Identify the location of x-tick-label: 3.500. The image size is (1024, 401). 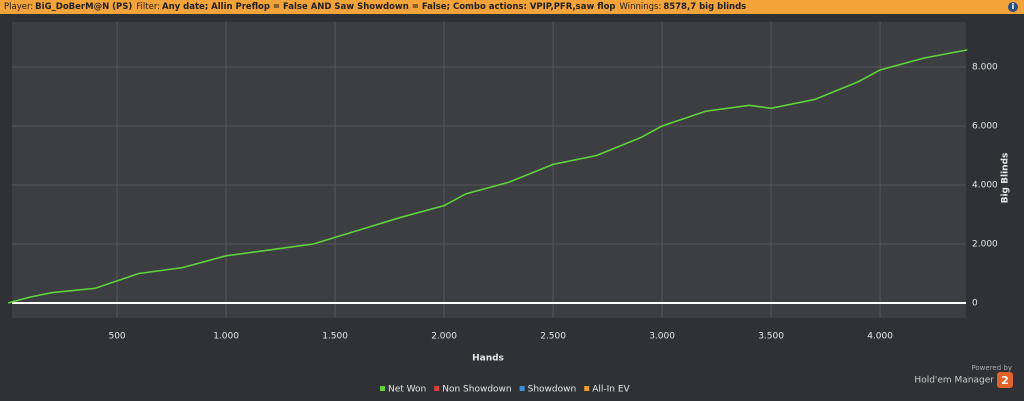
(771, 337).